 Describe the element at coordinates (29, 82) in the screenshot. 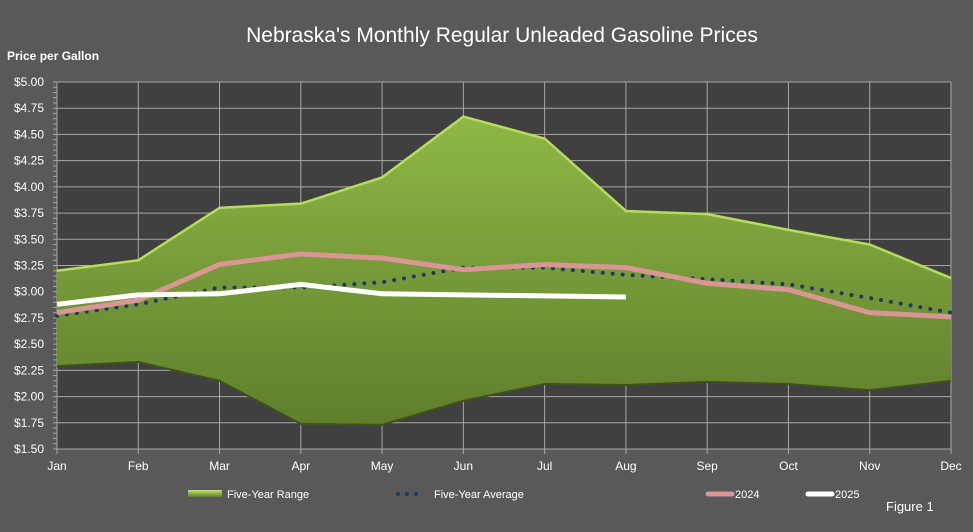

I see `y-tick-label: $5.00` at that location.